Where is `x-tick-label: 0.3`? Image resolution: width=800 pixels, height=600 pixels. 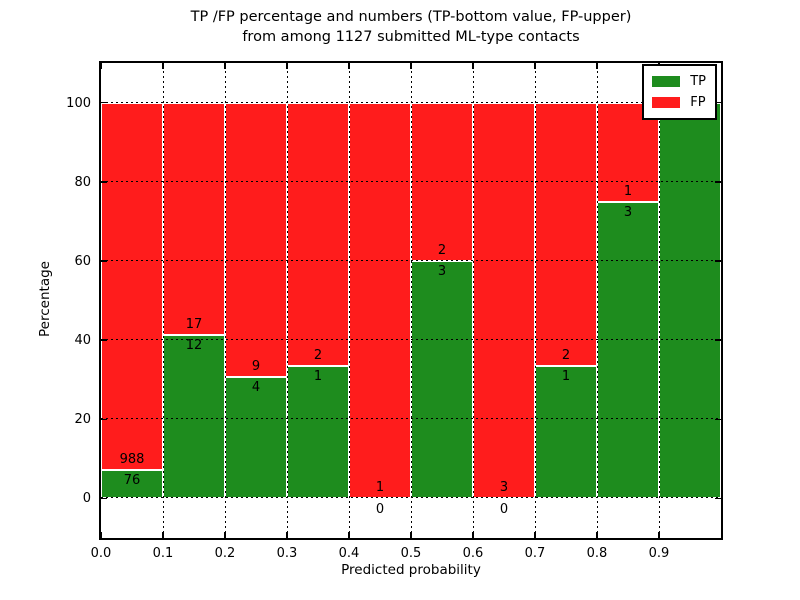 x-tick-label: 0.3 is located at coordinates (287, 553).